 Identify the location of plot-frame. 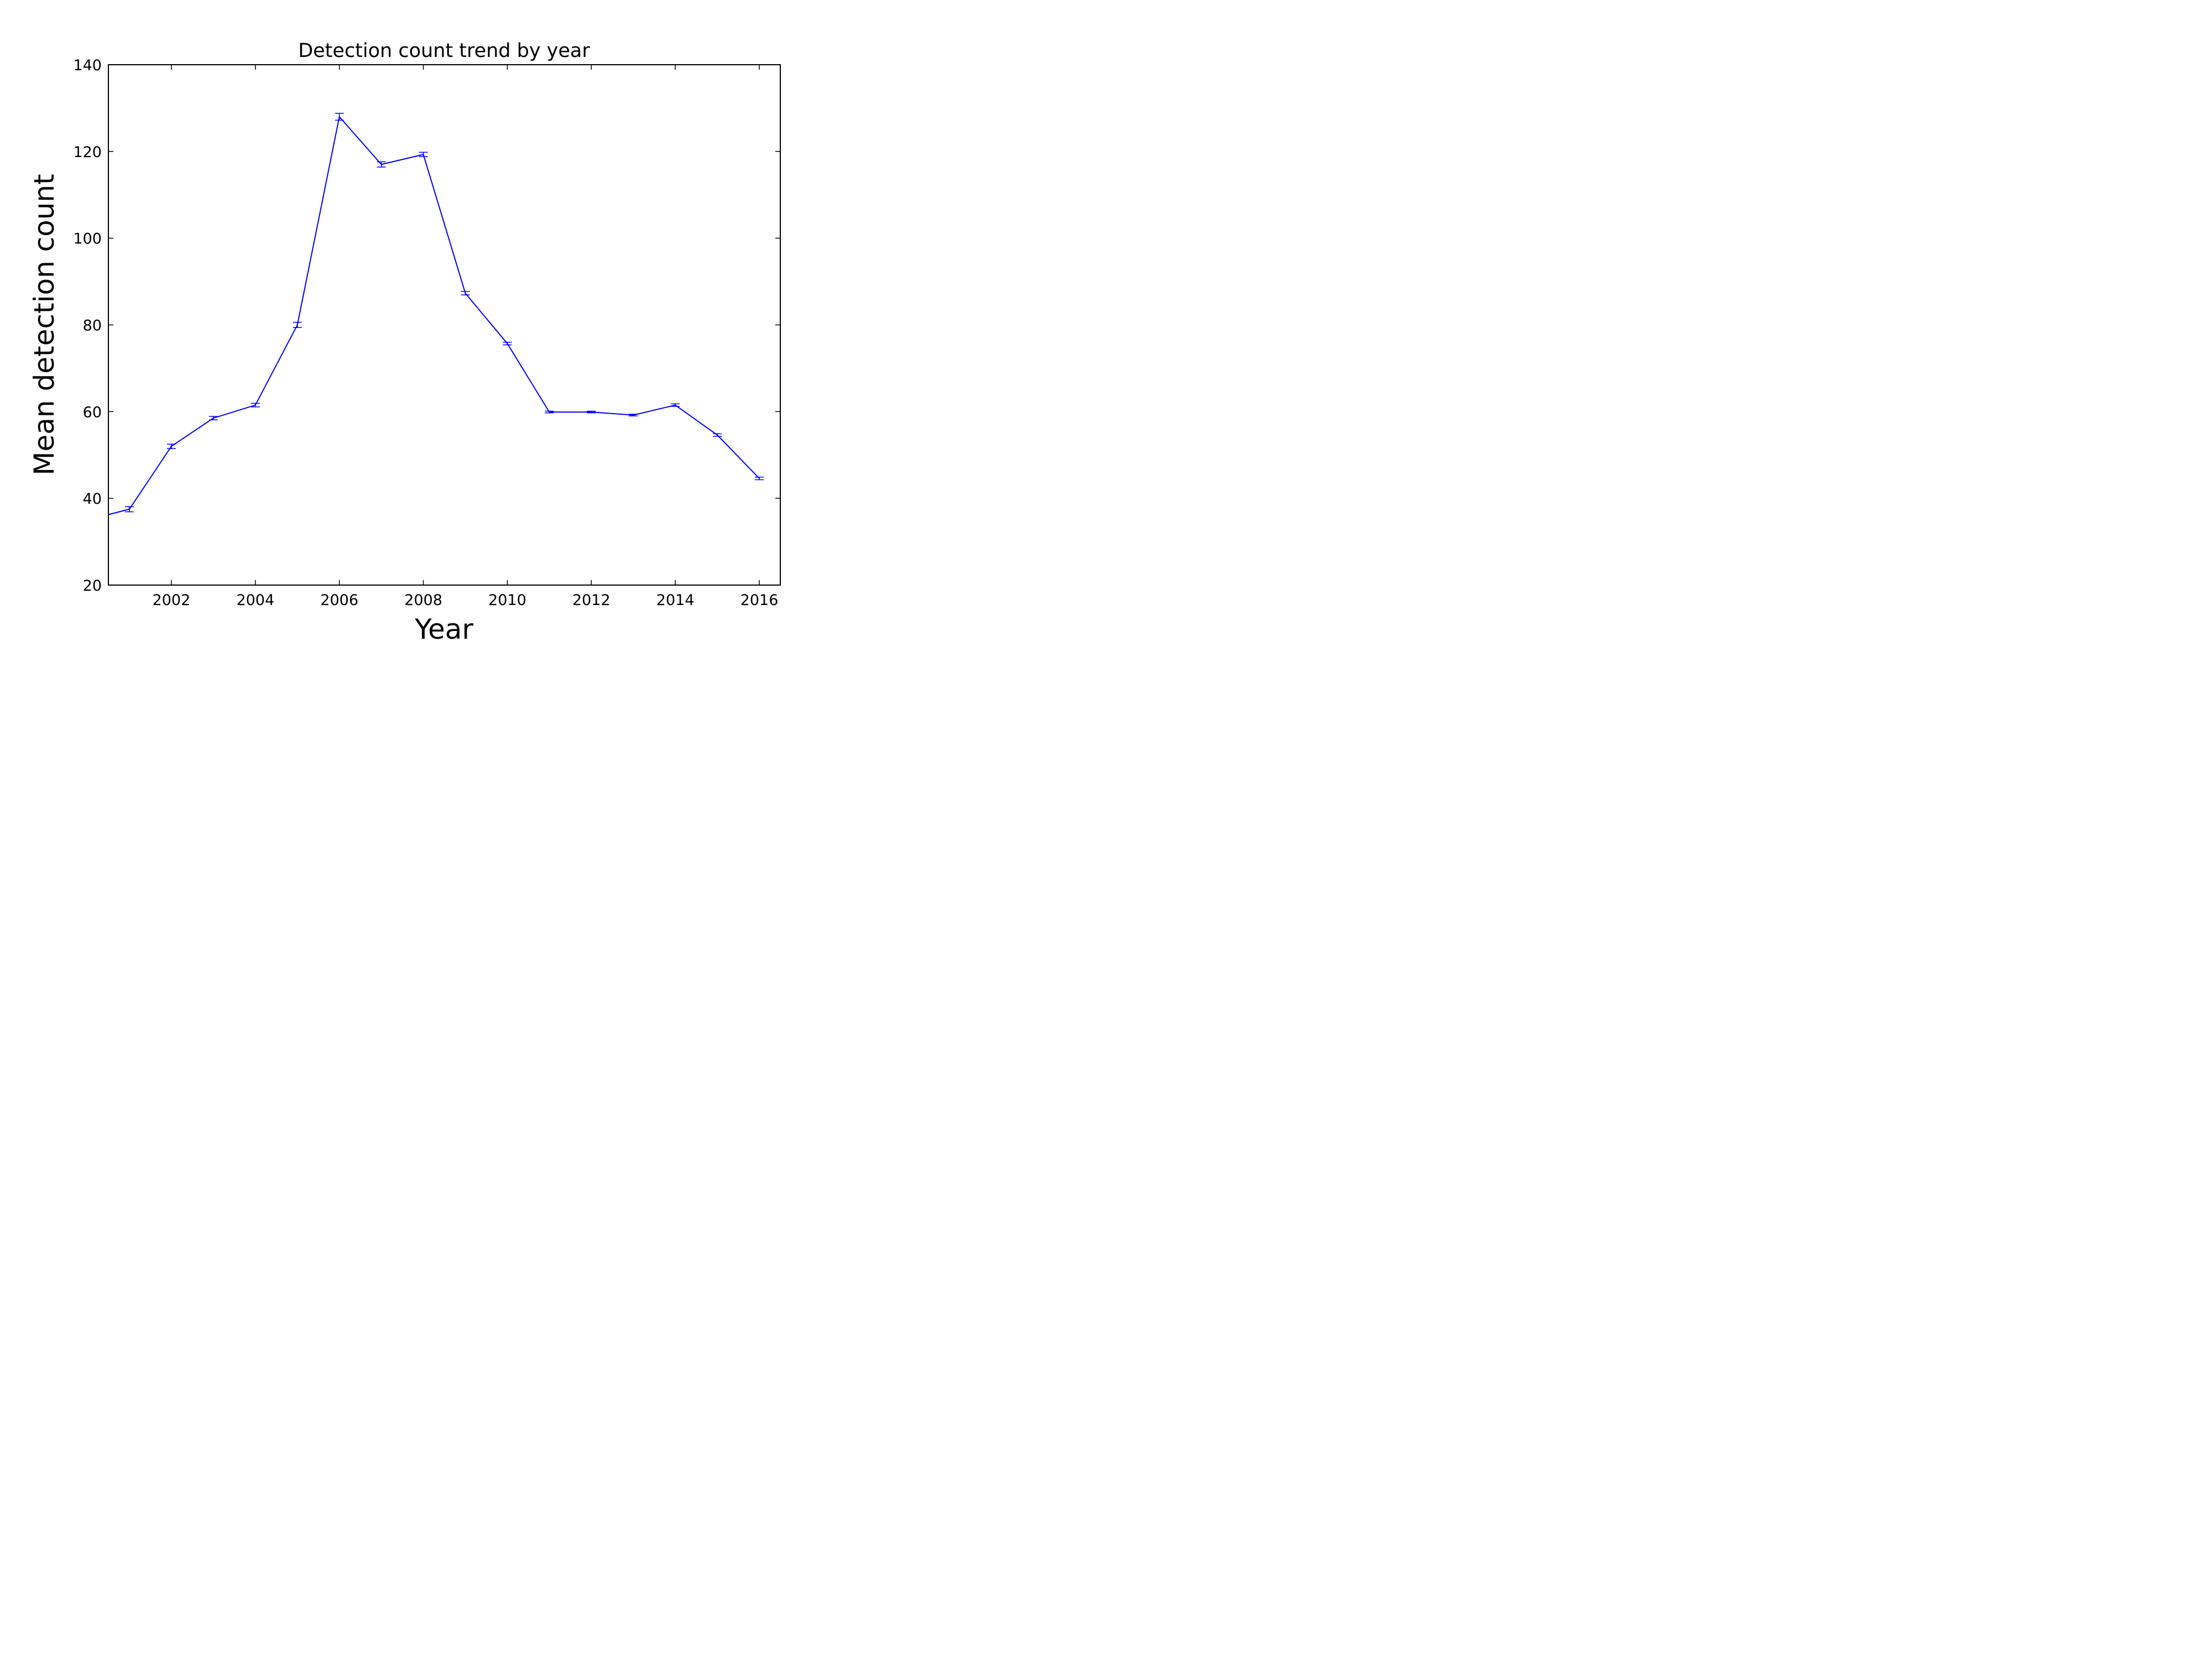
(445, 325).